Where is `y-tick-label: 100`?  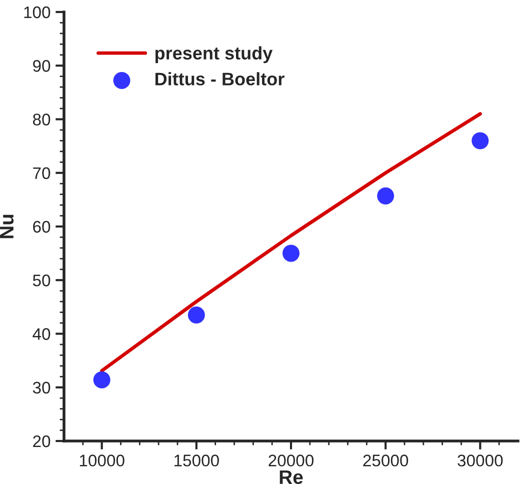
y-tick-label: 100 is located at coordinates (37, 12).